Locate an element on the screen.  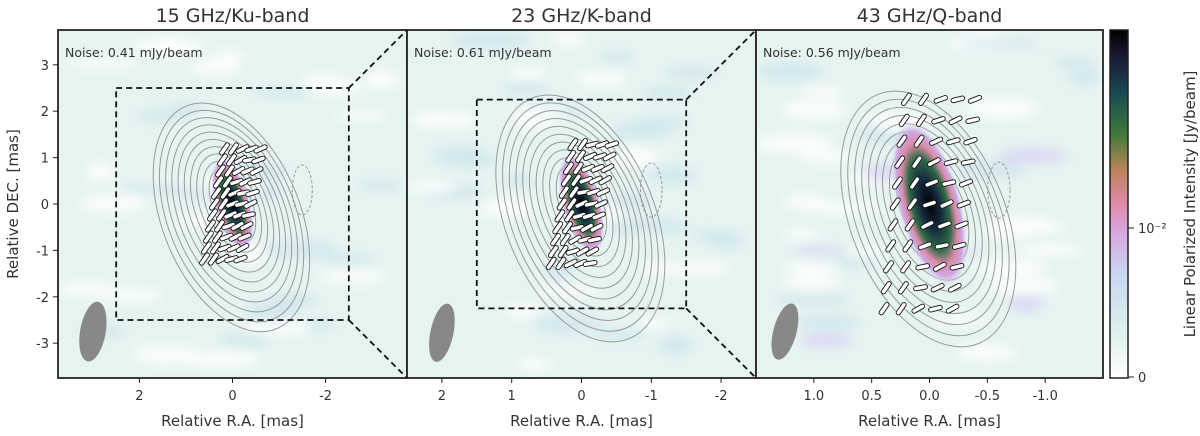
zoom-box is located at coordinates (232, 204).